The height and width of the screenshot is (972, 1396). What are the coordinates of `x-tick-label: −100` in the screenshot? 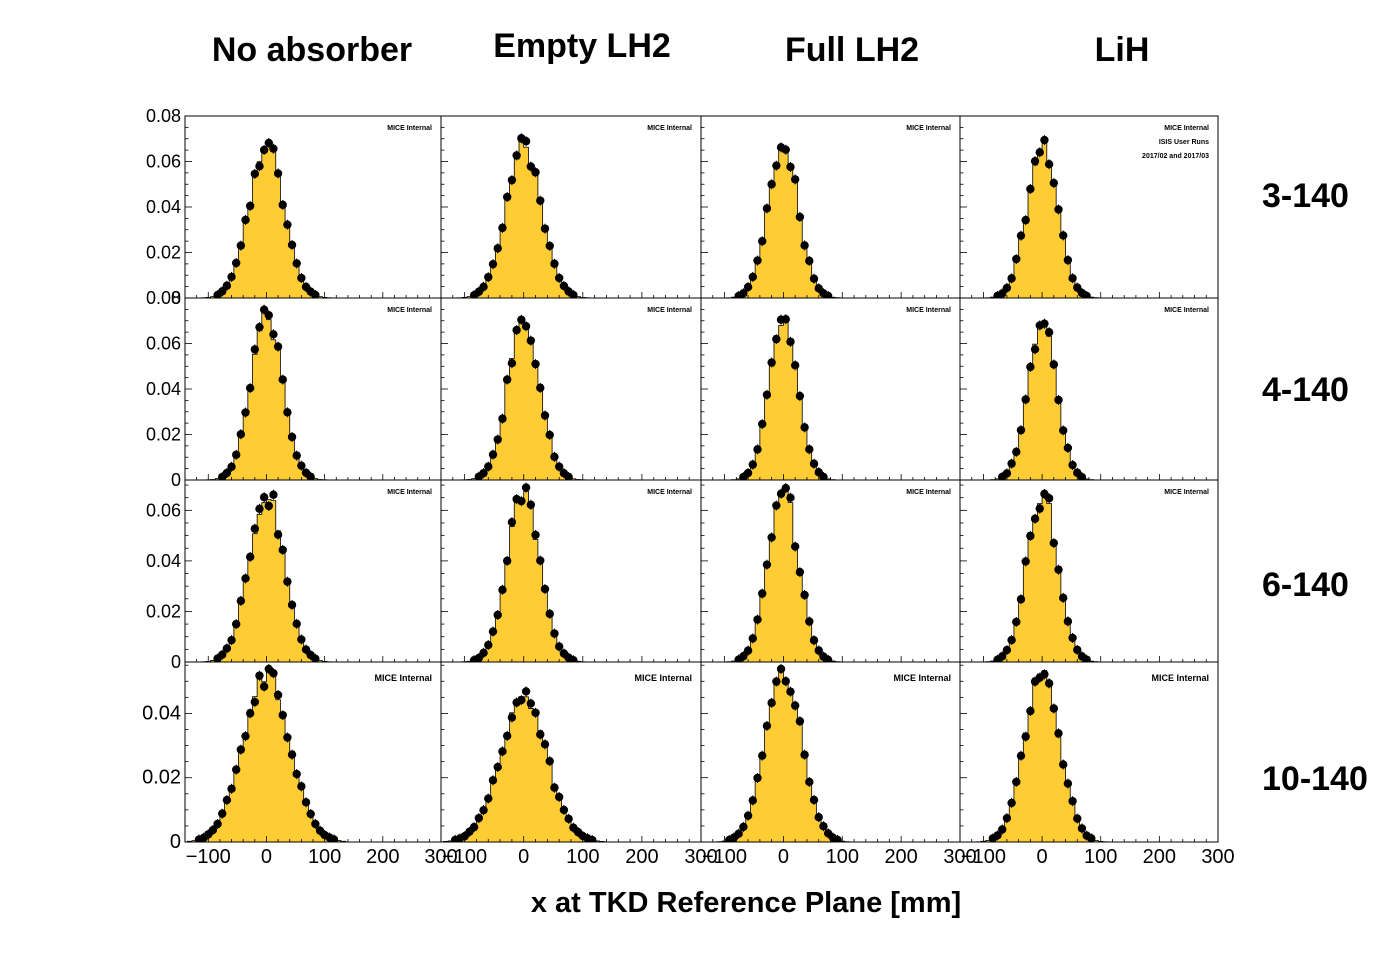 It's located at (464, 857).